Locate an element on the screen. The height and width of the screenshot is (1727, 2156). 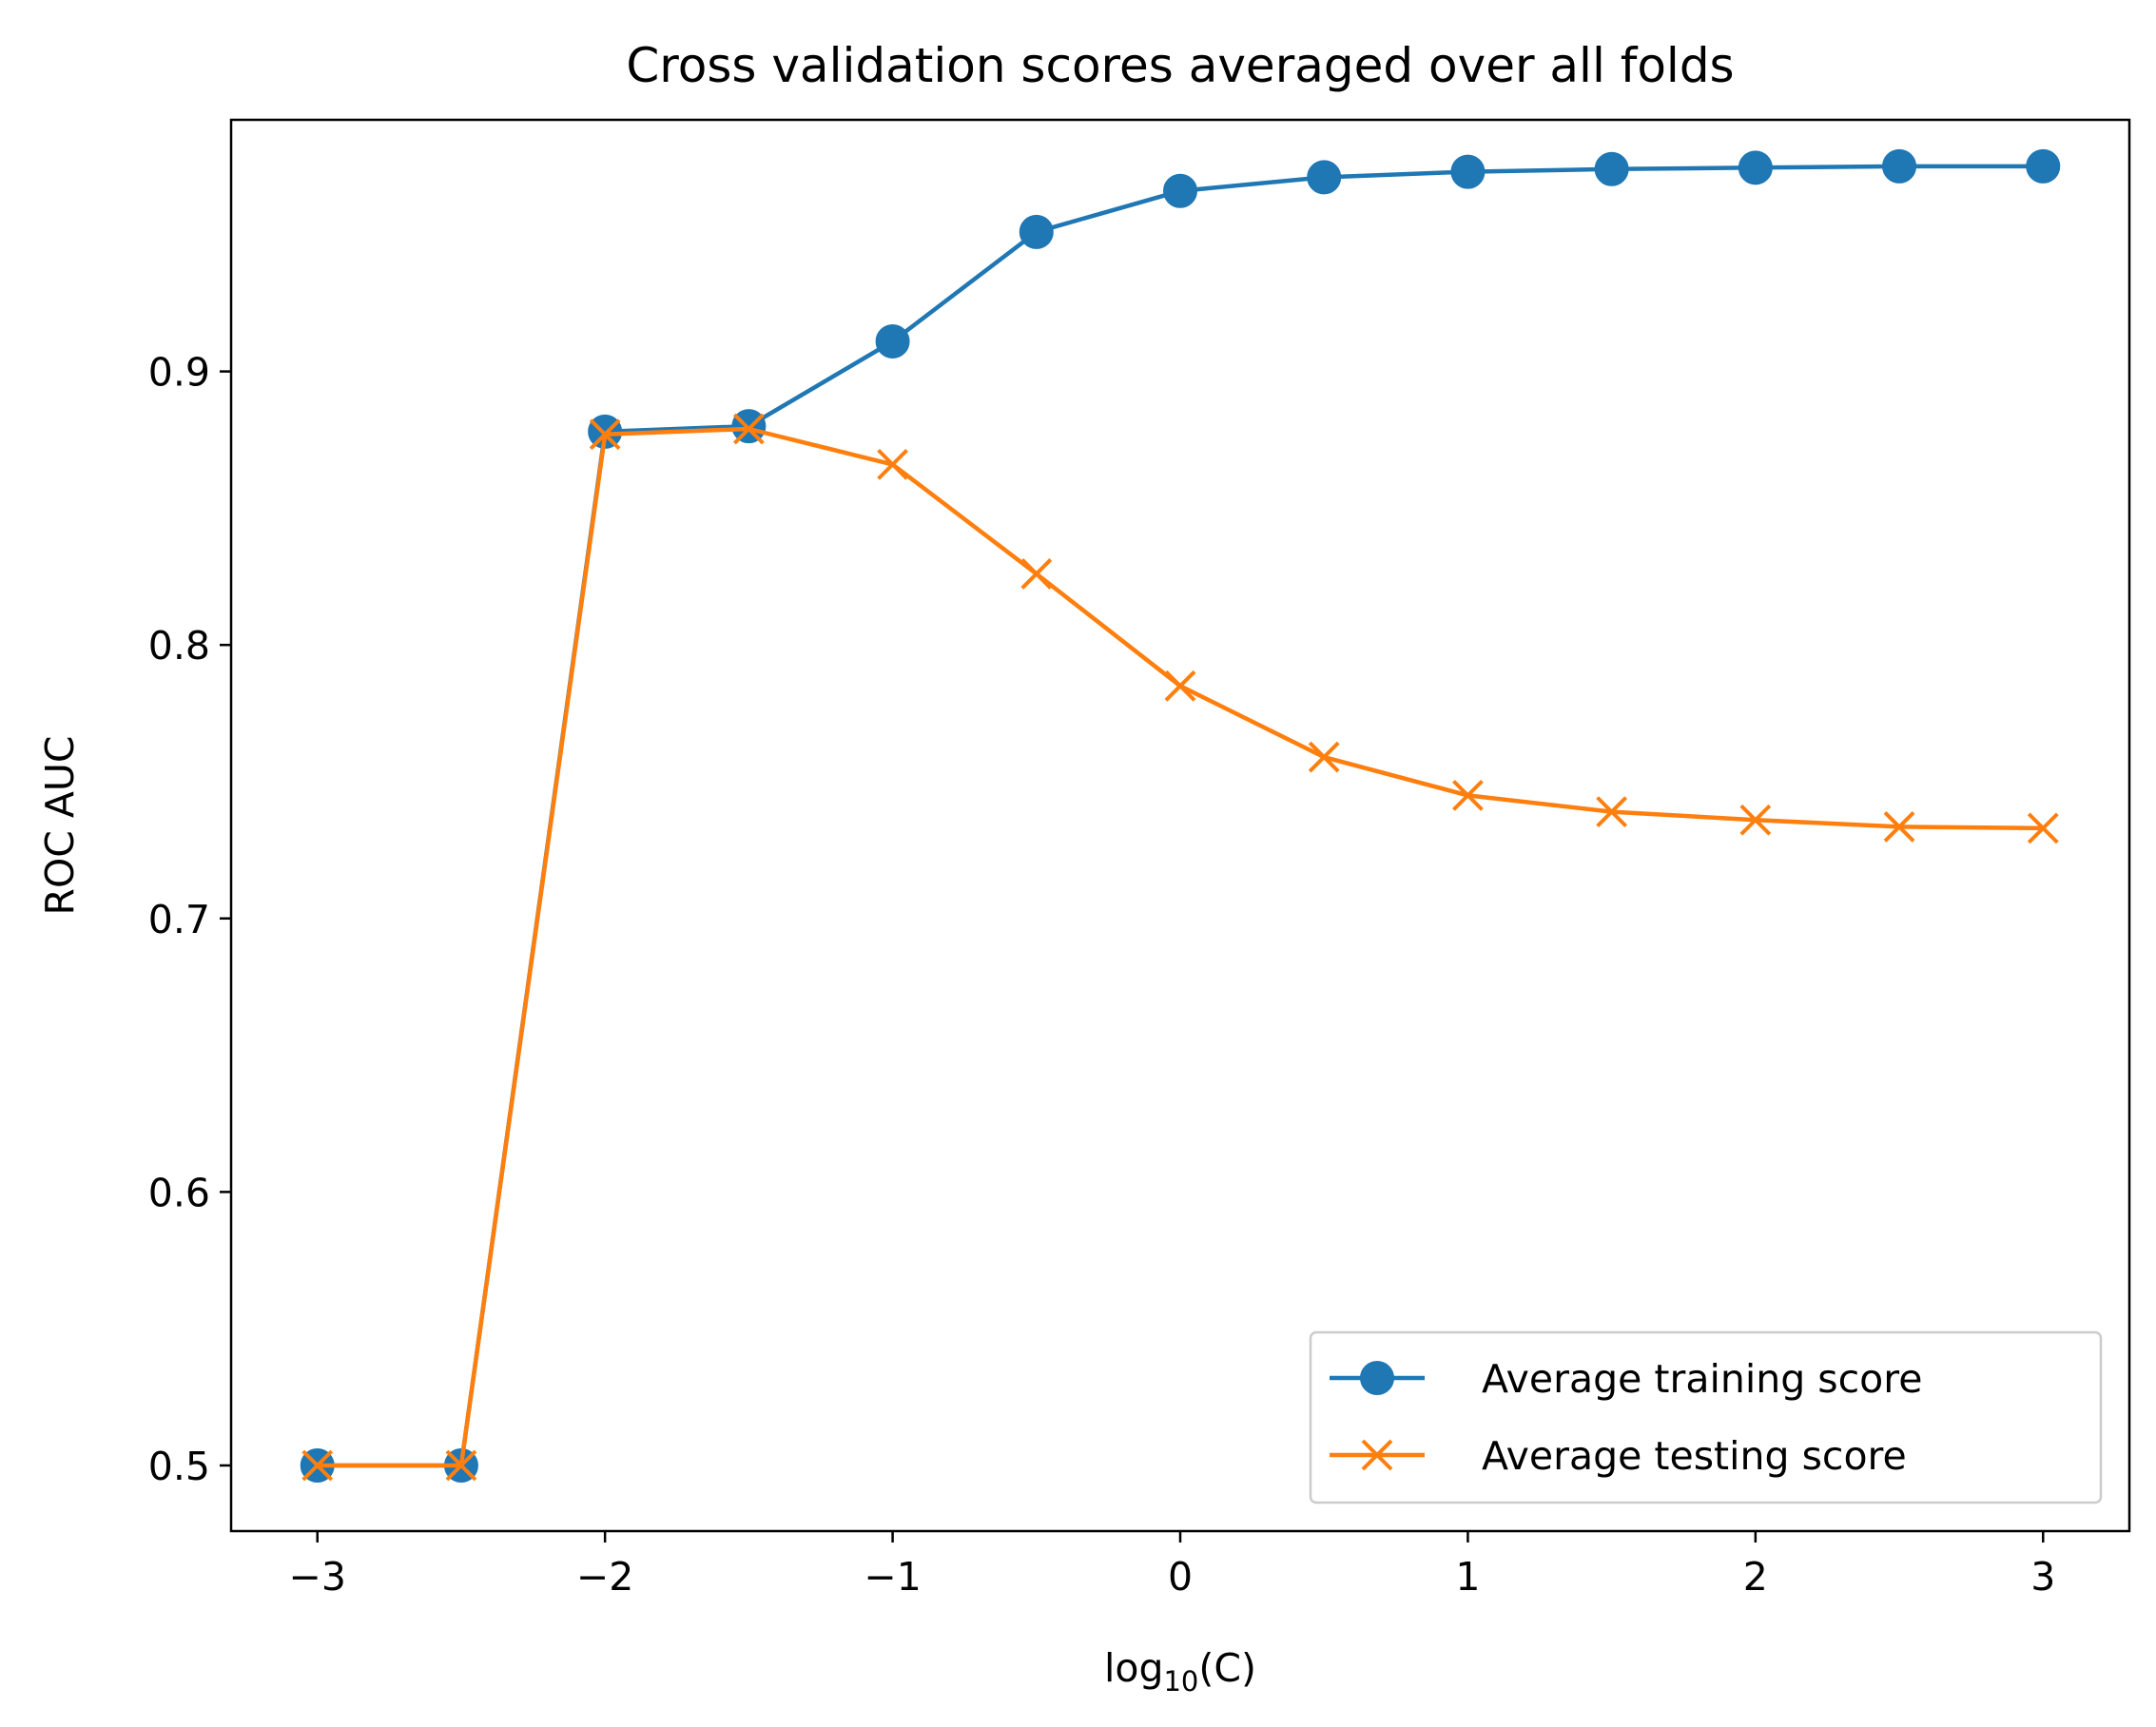
y-tick-label: 0.6 is located at coordinates (179, 1192).